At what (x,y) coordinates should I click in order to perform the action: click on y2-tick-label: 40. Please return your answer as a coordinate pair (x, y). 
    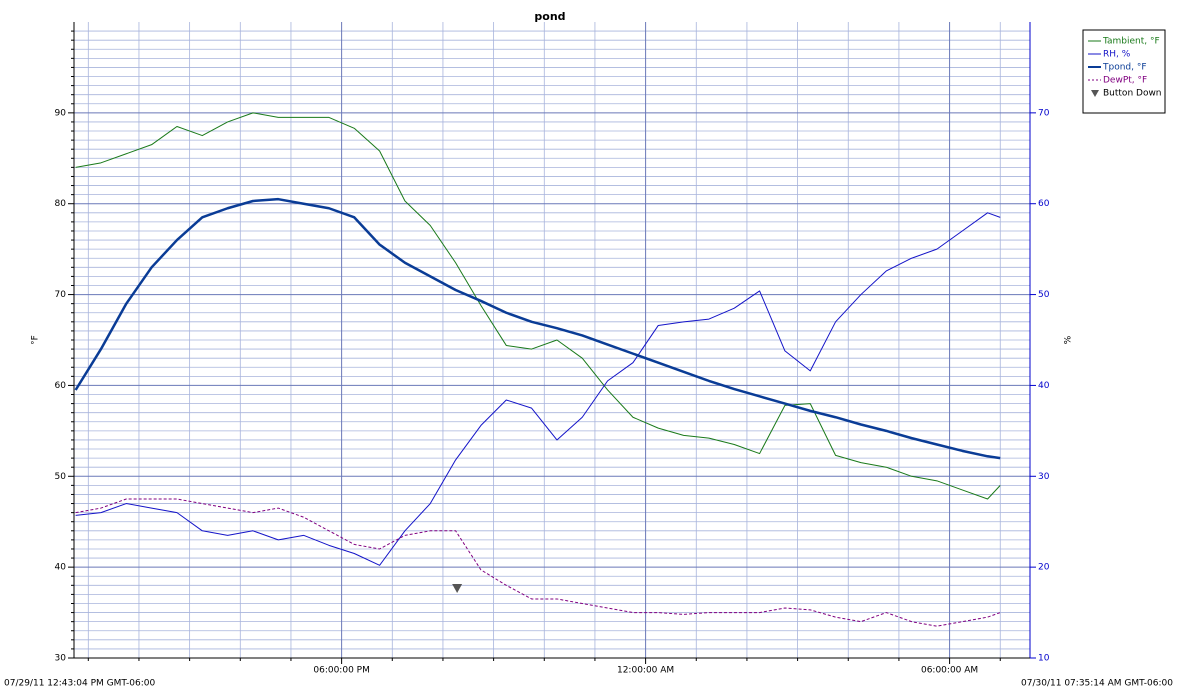
    Looking at the image, I should click on (1044, 386).